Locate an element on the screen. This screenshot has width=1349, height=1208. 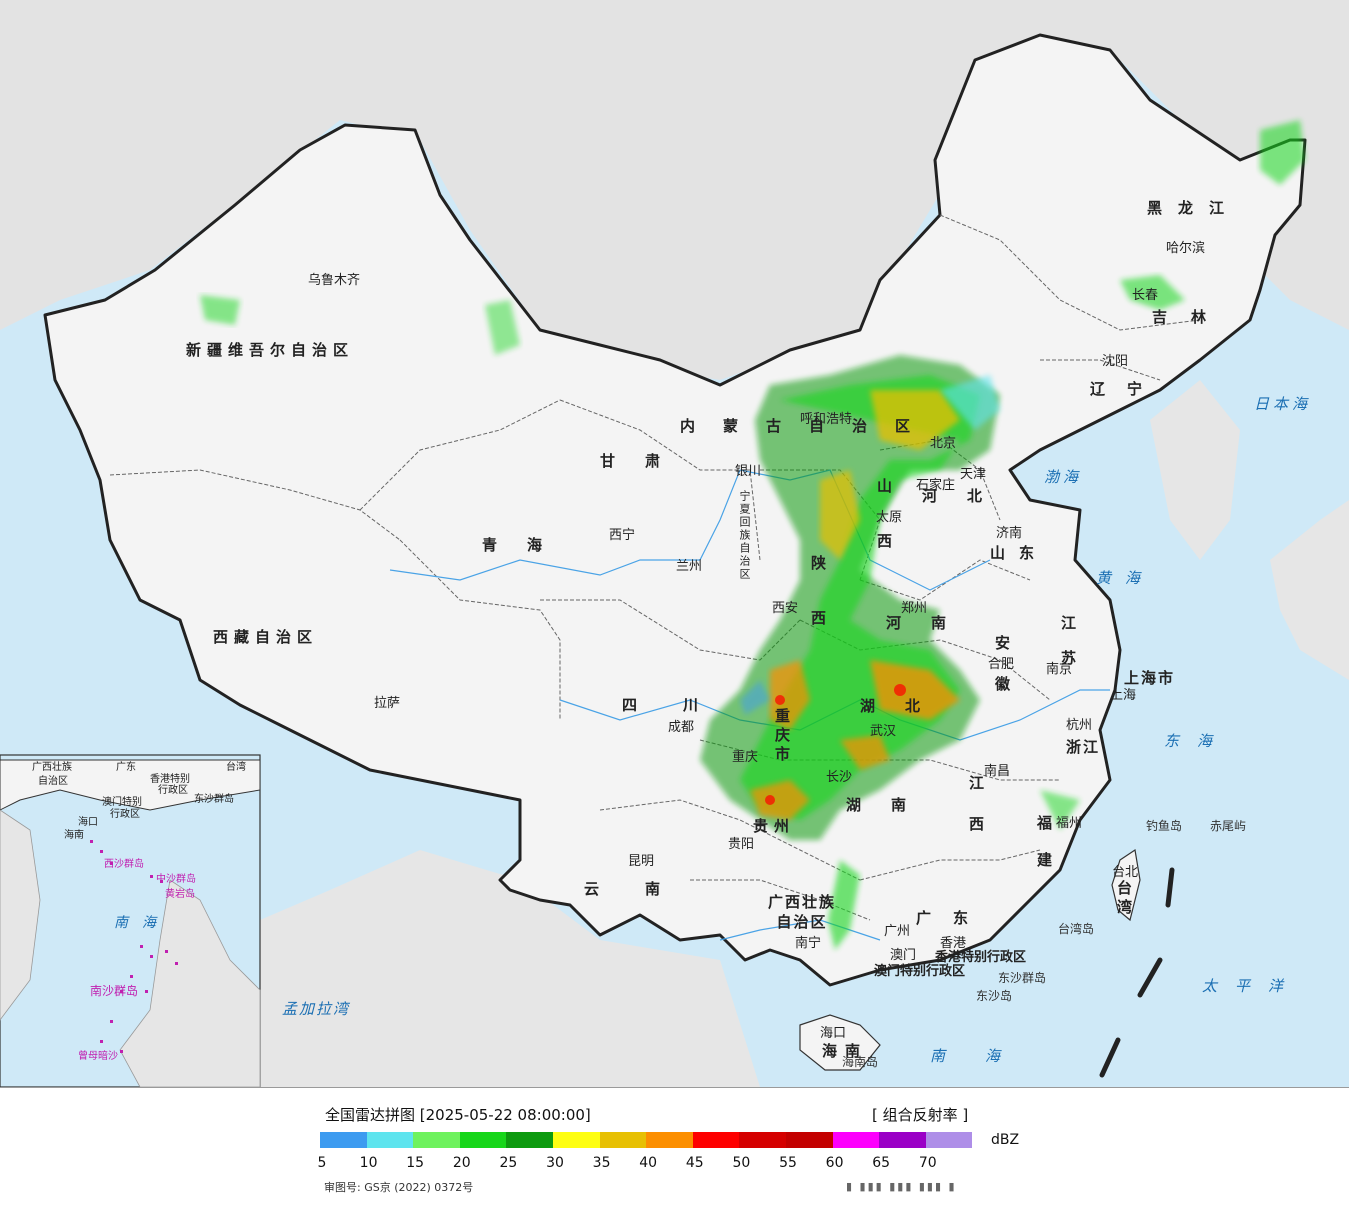
city-kunming: 昆明 is located at coordinates (641, 861).